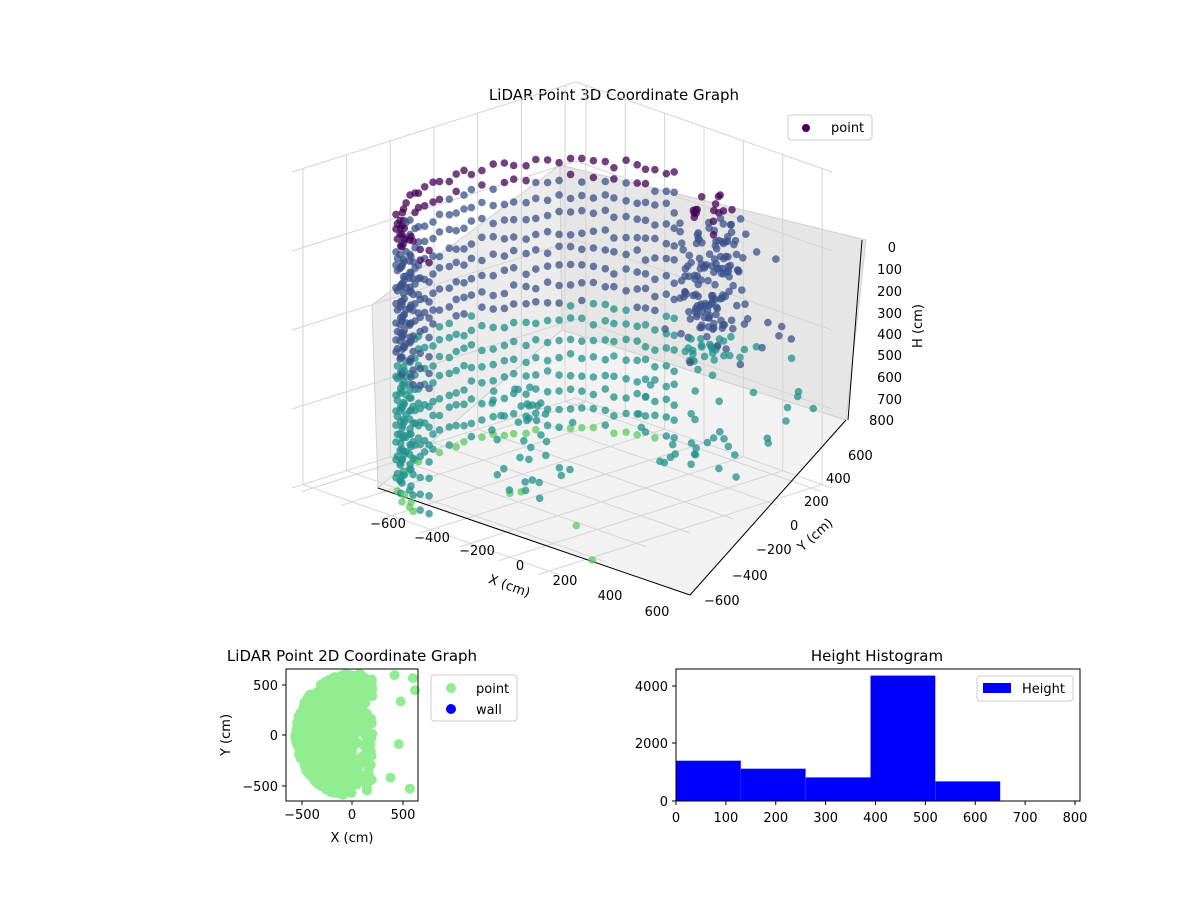  Describe the element at coordinates (815, 536) in the screenshot. I see `y-axis-label: Y (cm)` at that location.